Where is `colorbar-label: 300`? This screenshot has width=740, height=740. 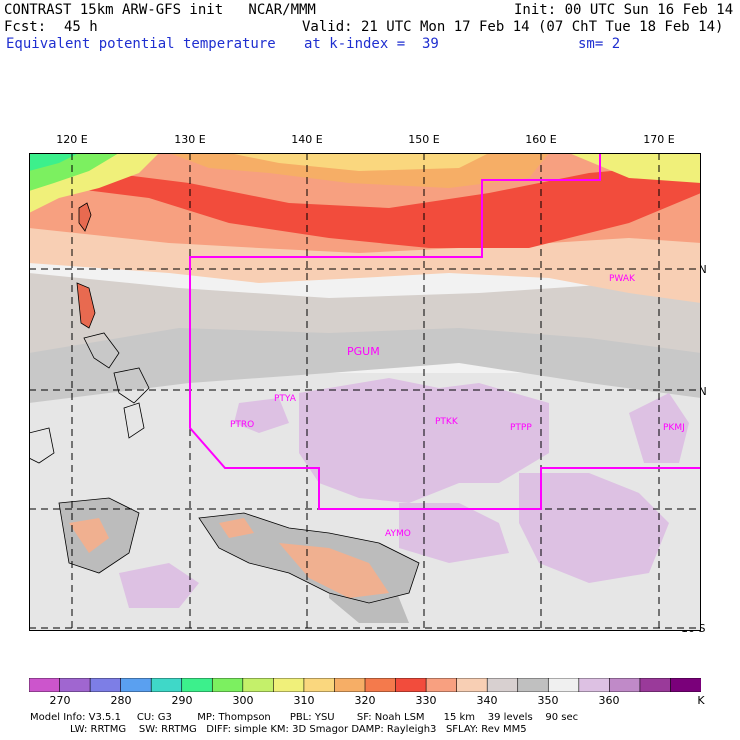
colorbar-label: 300 is located at coordinates (243, 700).